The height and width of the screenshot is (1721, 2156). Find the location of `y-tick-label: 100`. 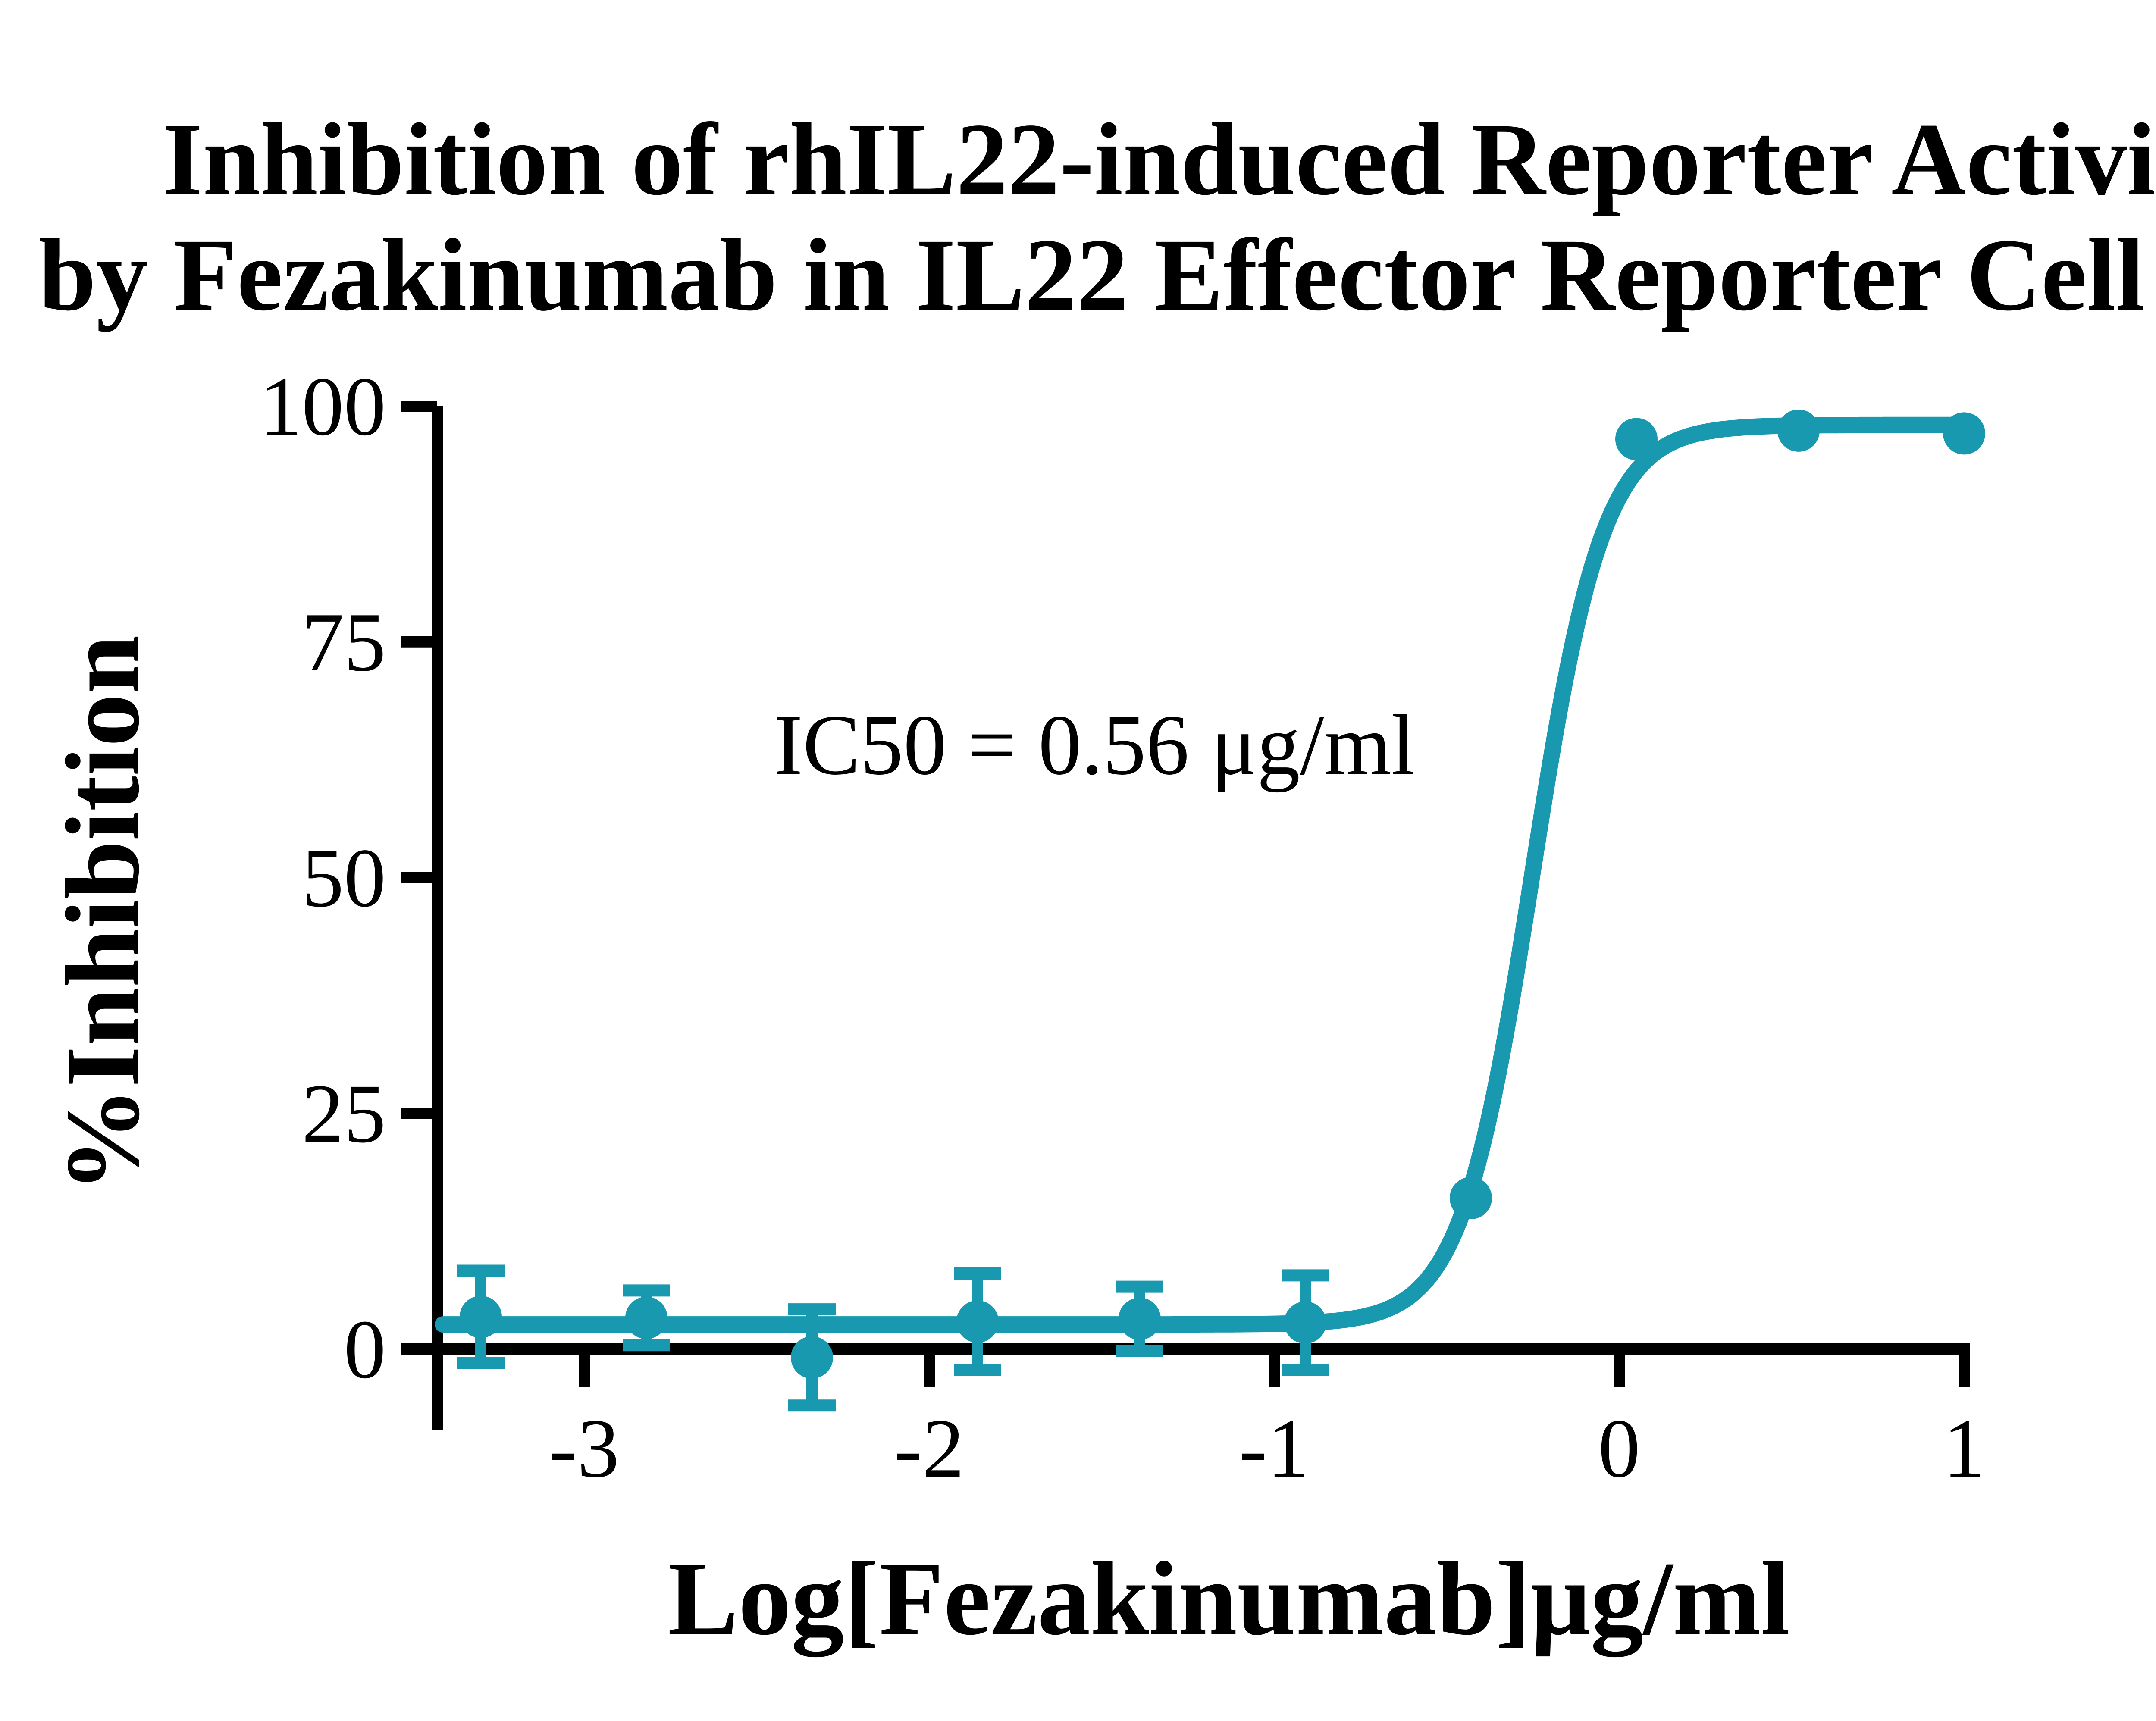

y-tick-label: 100 is located at coordinates (323, 406).